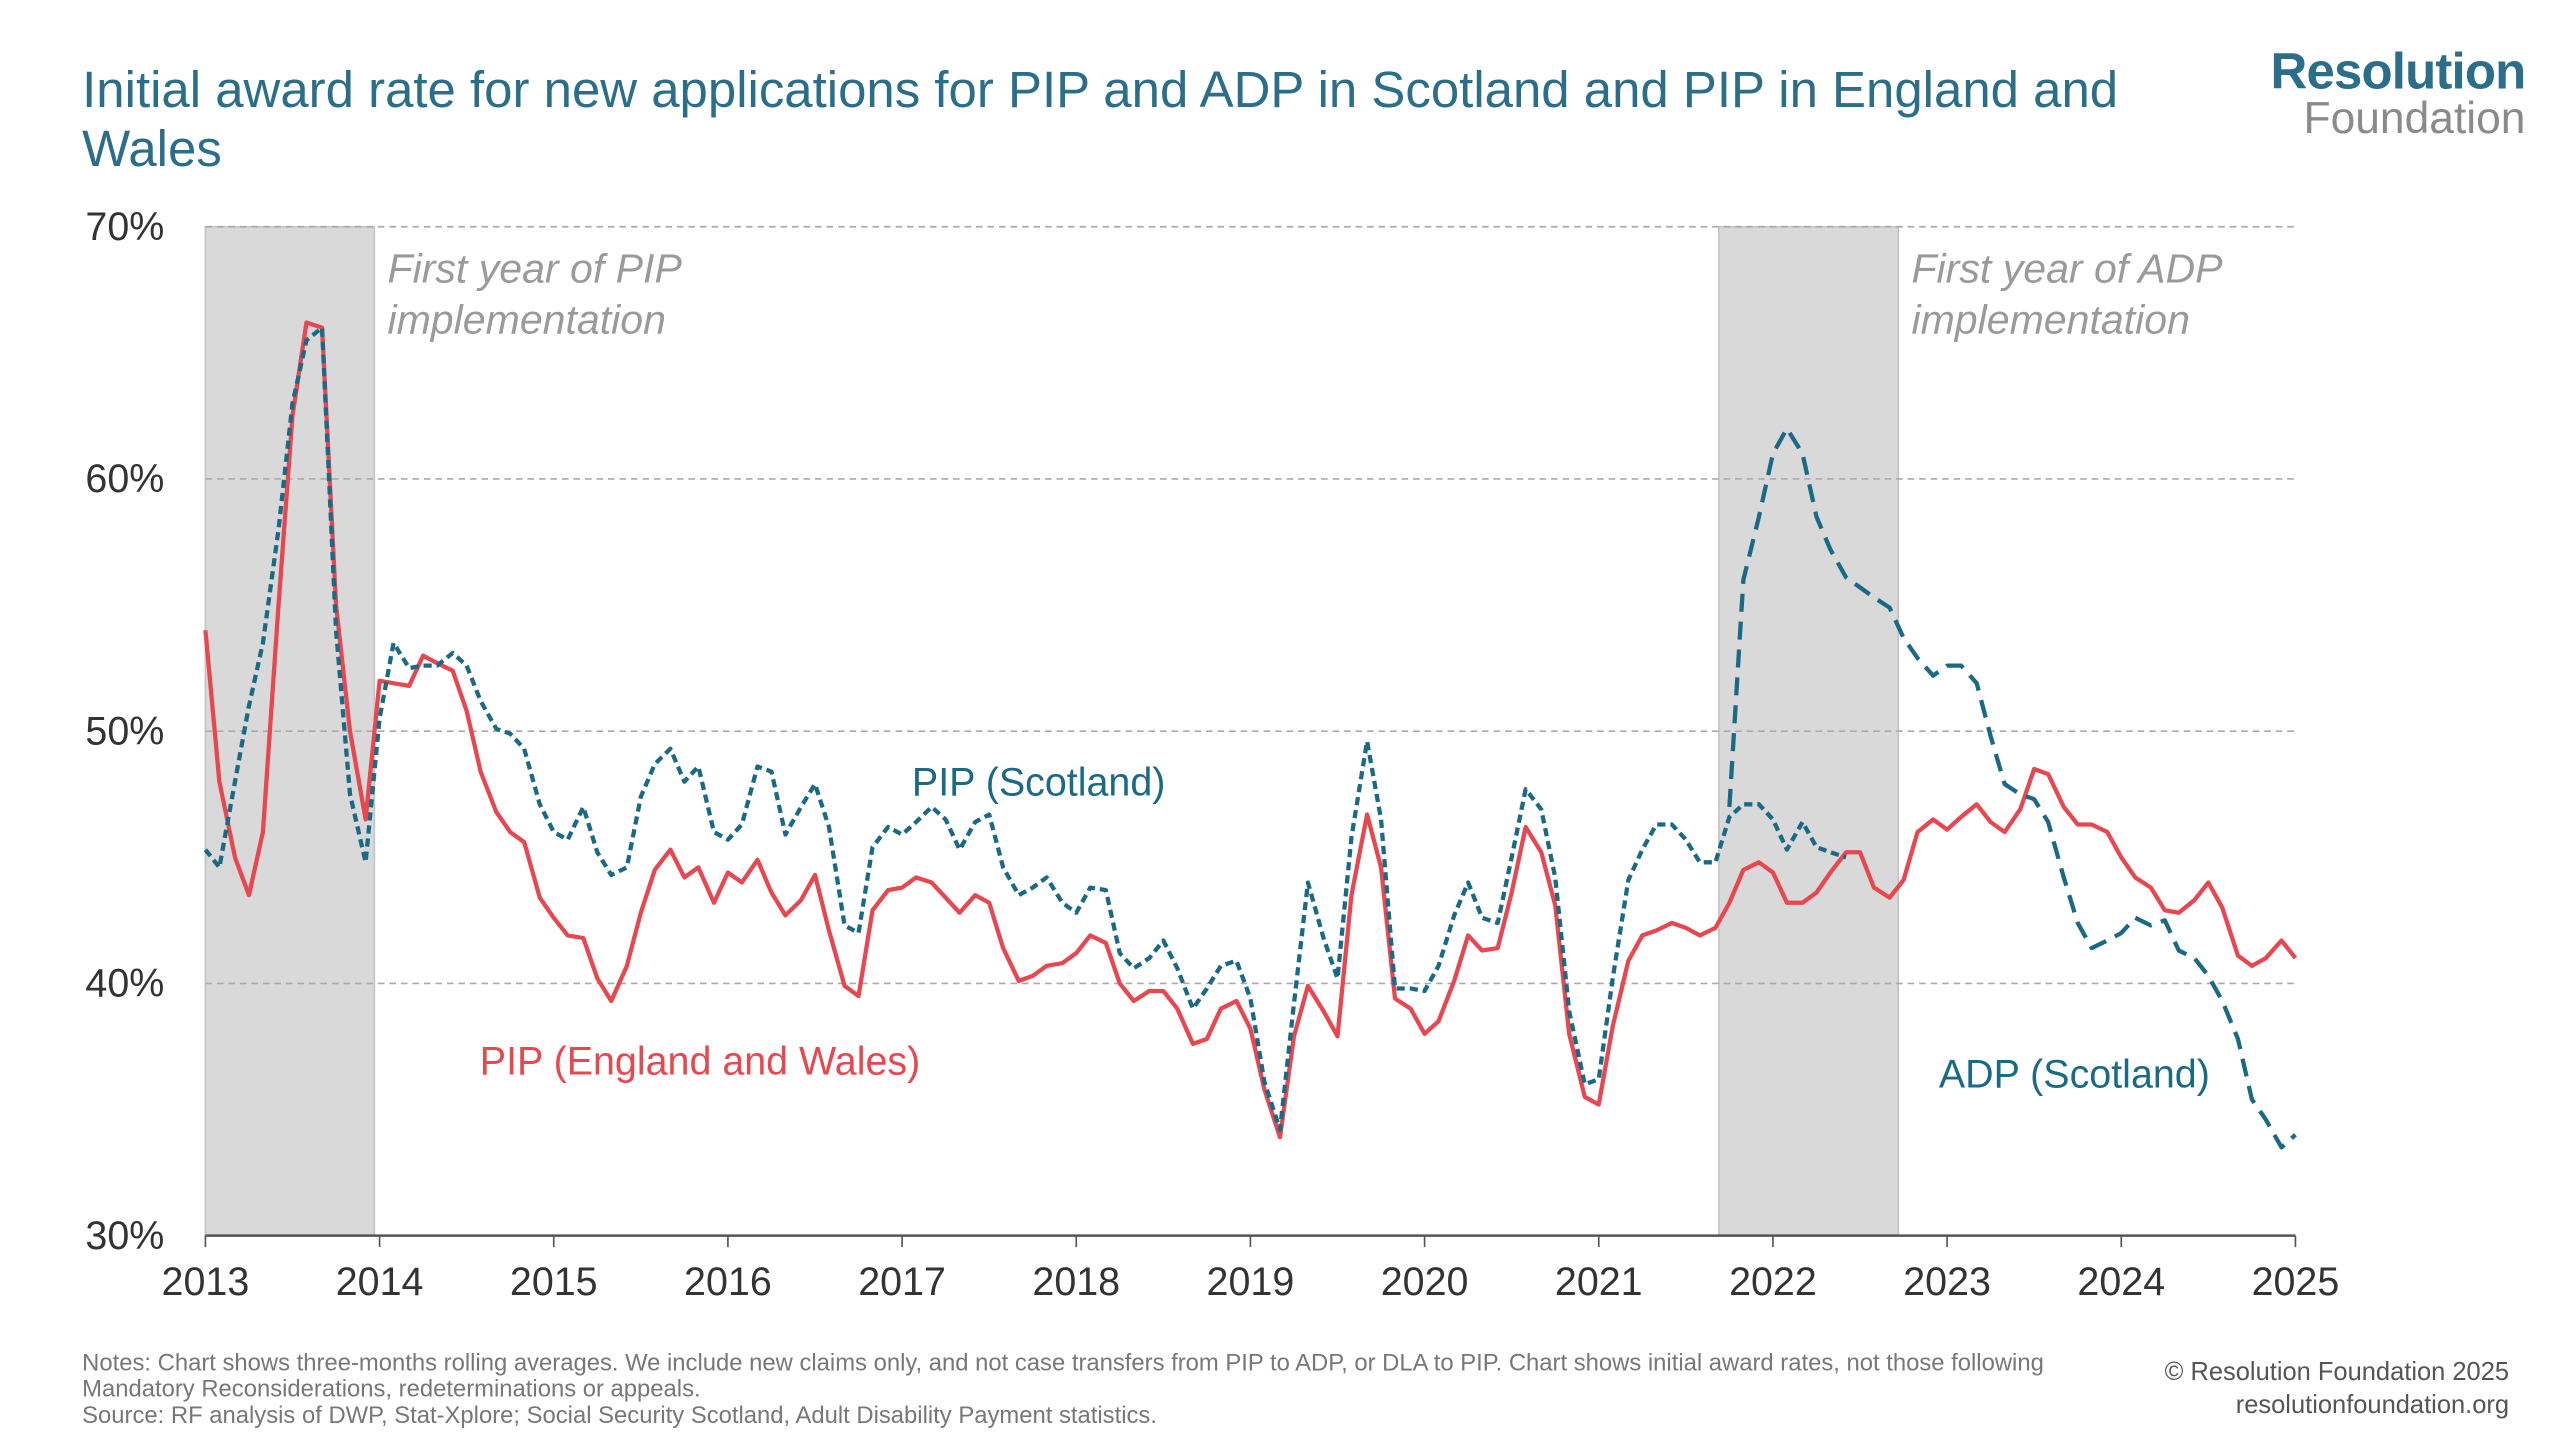  I want to click on y-tick-label: 50%, so click(124, 731).